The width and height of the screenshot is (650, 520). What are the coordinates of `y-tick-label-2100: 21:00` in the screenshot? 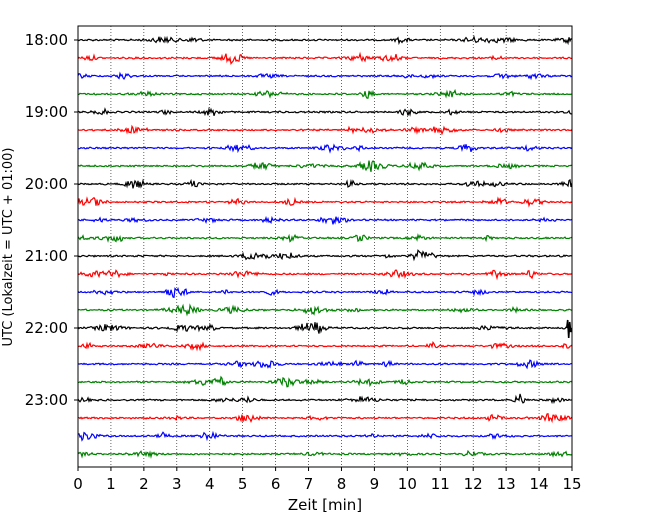 It's located at (46, 256).